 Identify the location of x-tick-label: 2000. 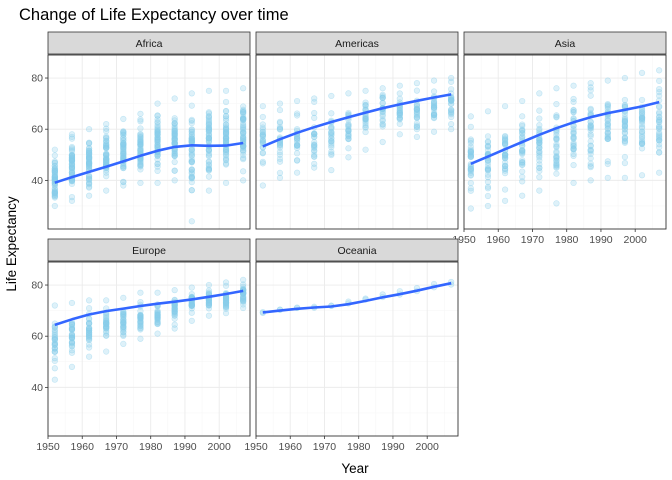
(636, 240).